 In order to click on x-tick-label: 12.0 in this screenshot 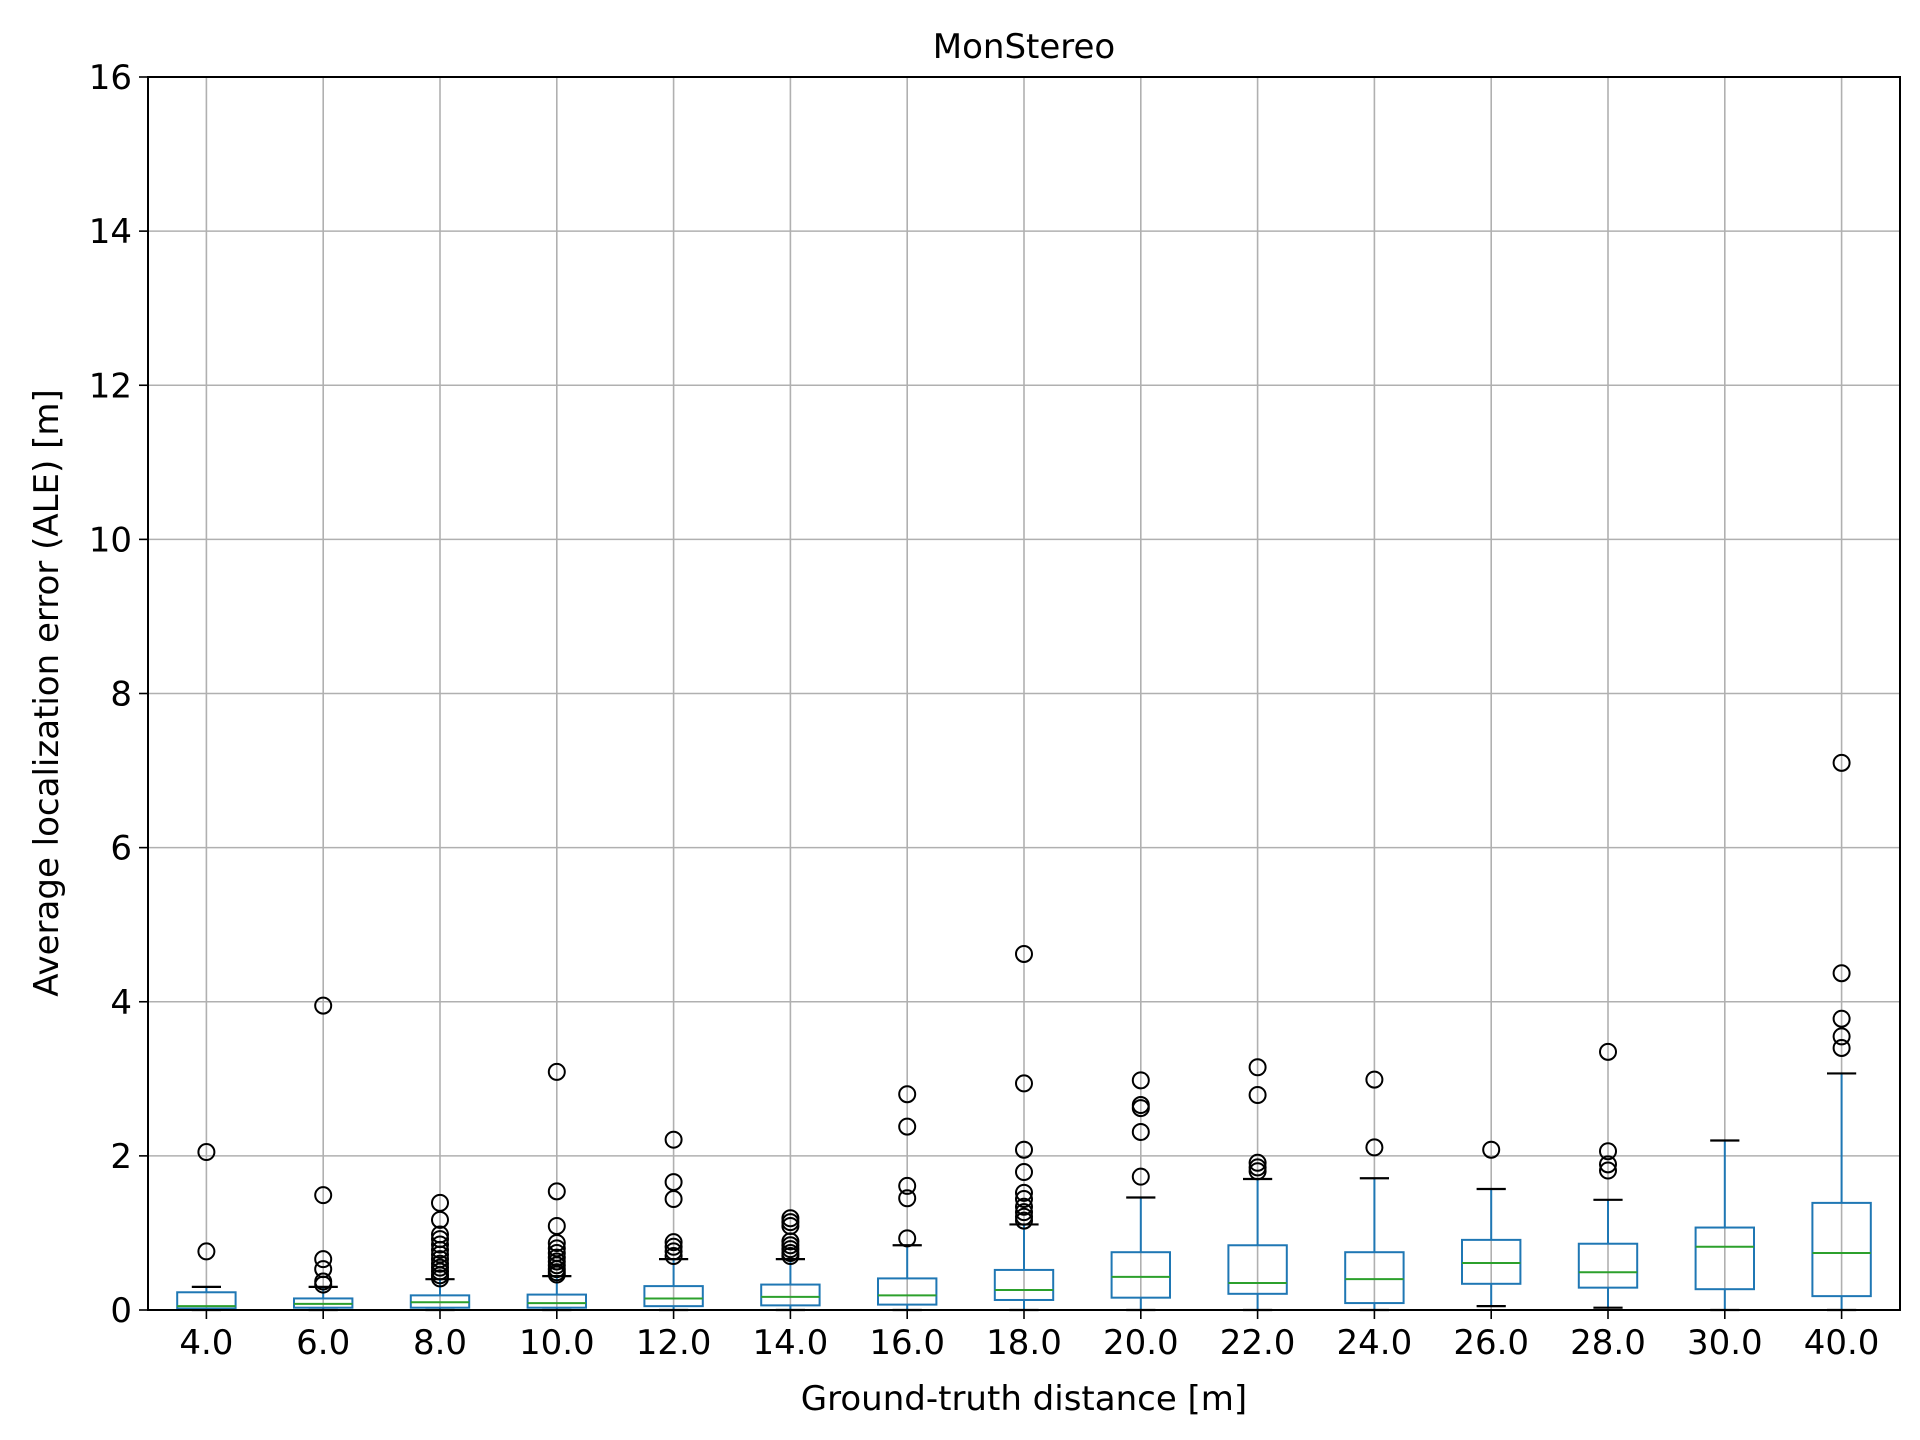, I will do `click(674, 1343)`.